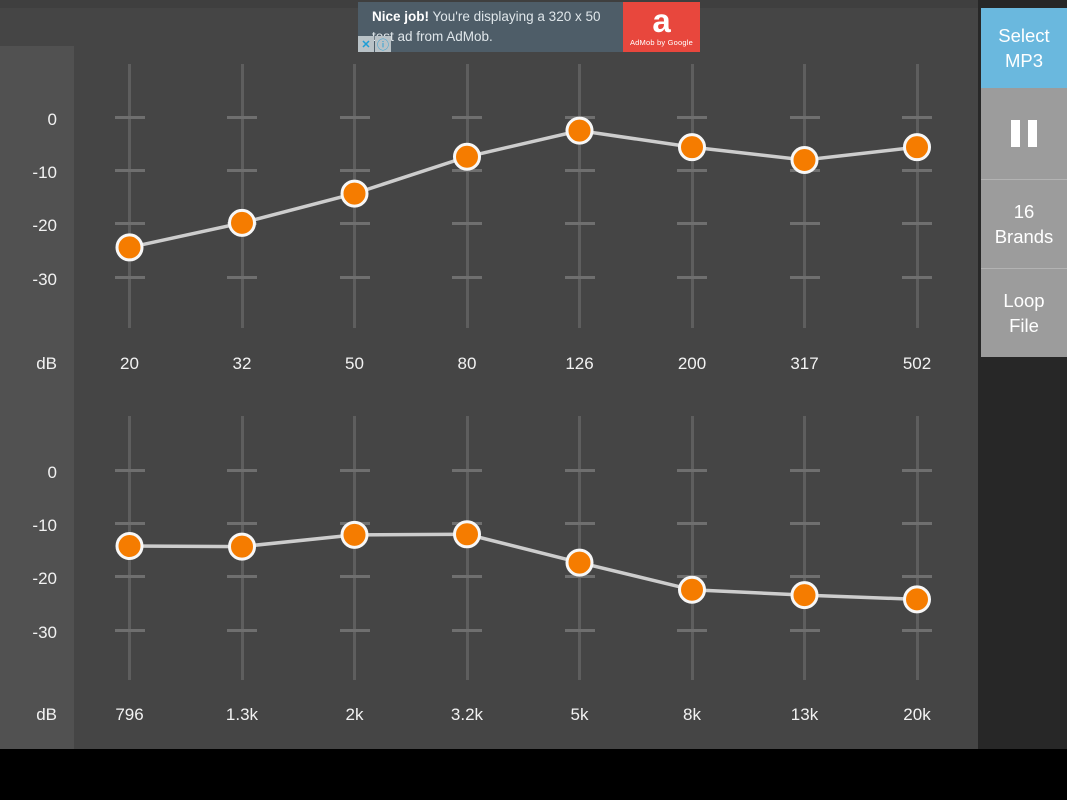 This screenshot has height=800, width=1067. What do you see at coordinates (804, 714) in the screenshot?
I see `frequency-label: 13k` at bounding box center [804, 714].